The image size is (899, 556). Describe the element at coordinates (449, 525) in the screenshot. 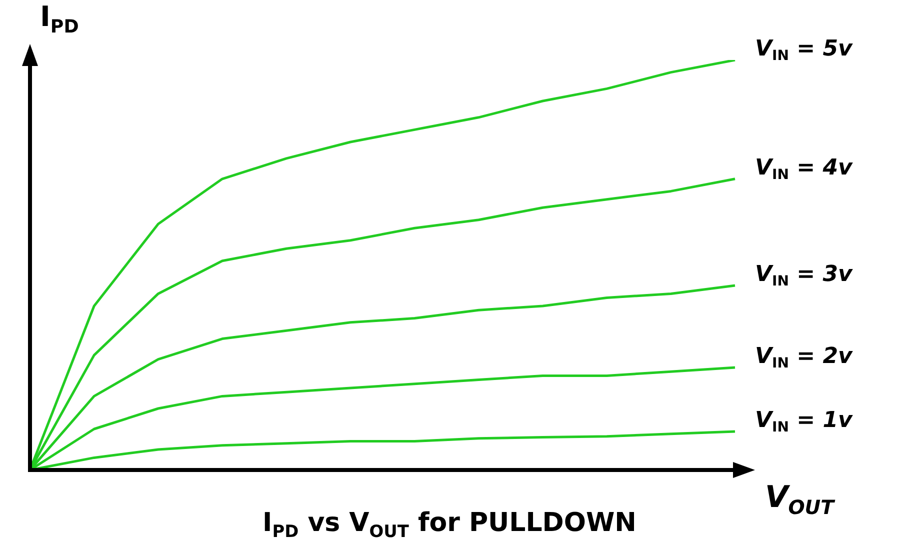

I see `text: I$_{PD}$ vs V$_{OUT}$ for PULLDOWN` at that location.